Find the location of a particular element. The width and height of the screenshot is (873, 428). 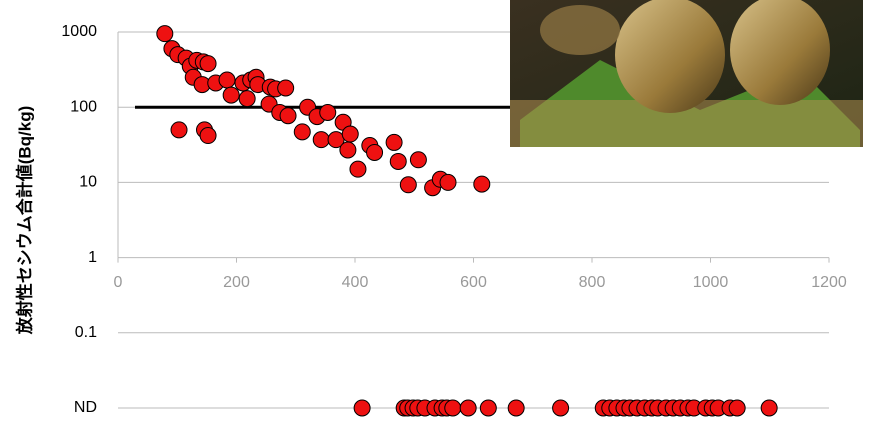

y-tick-label: 1000 is located at coordinates (79, 31).